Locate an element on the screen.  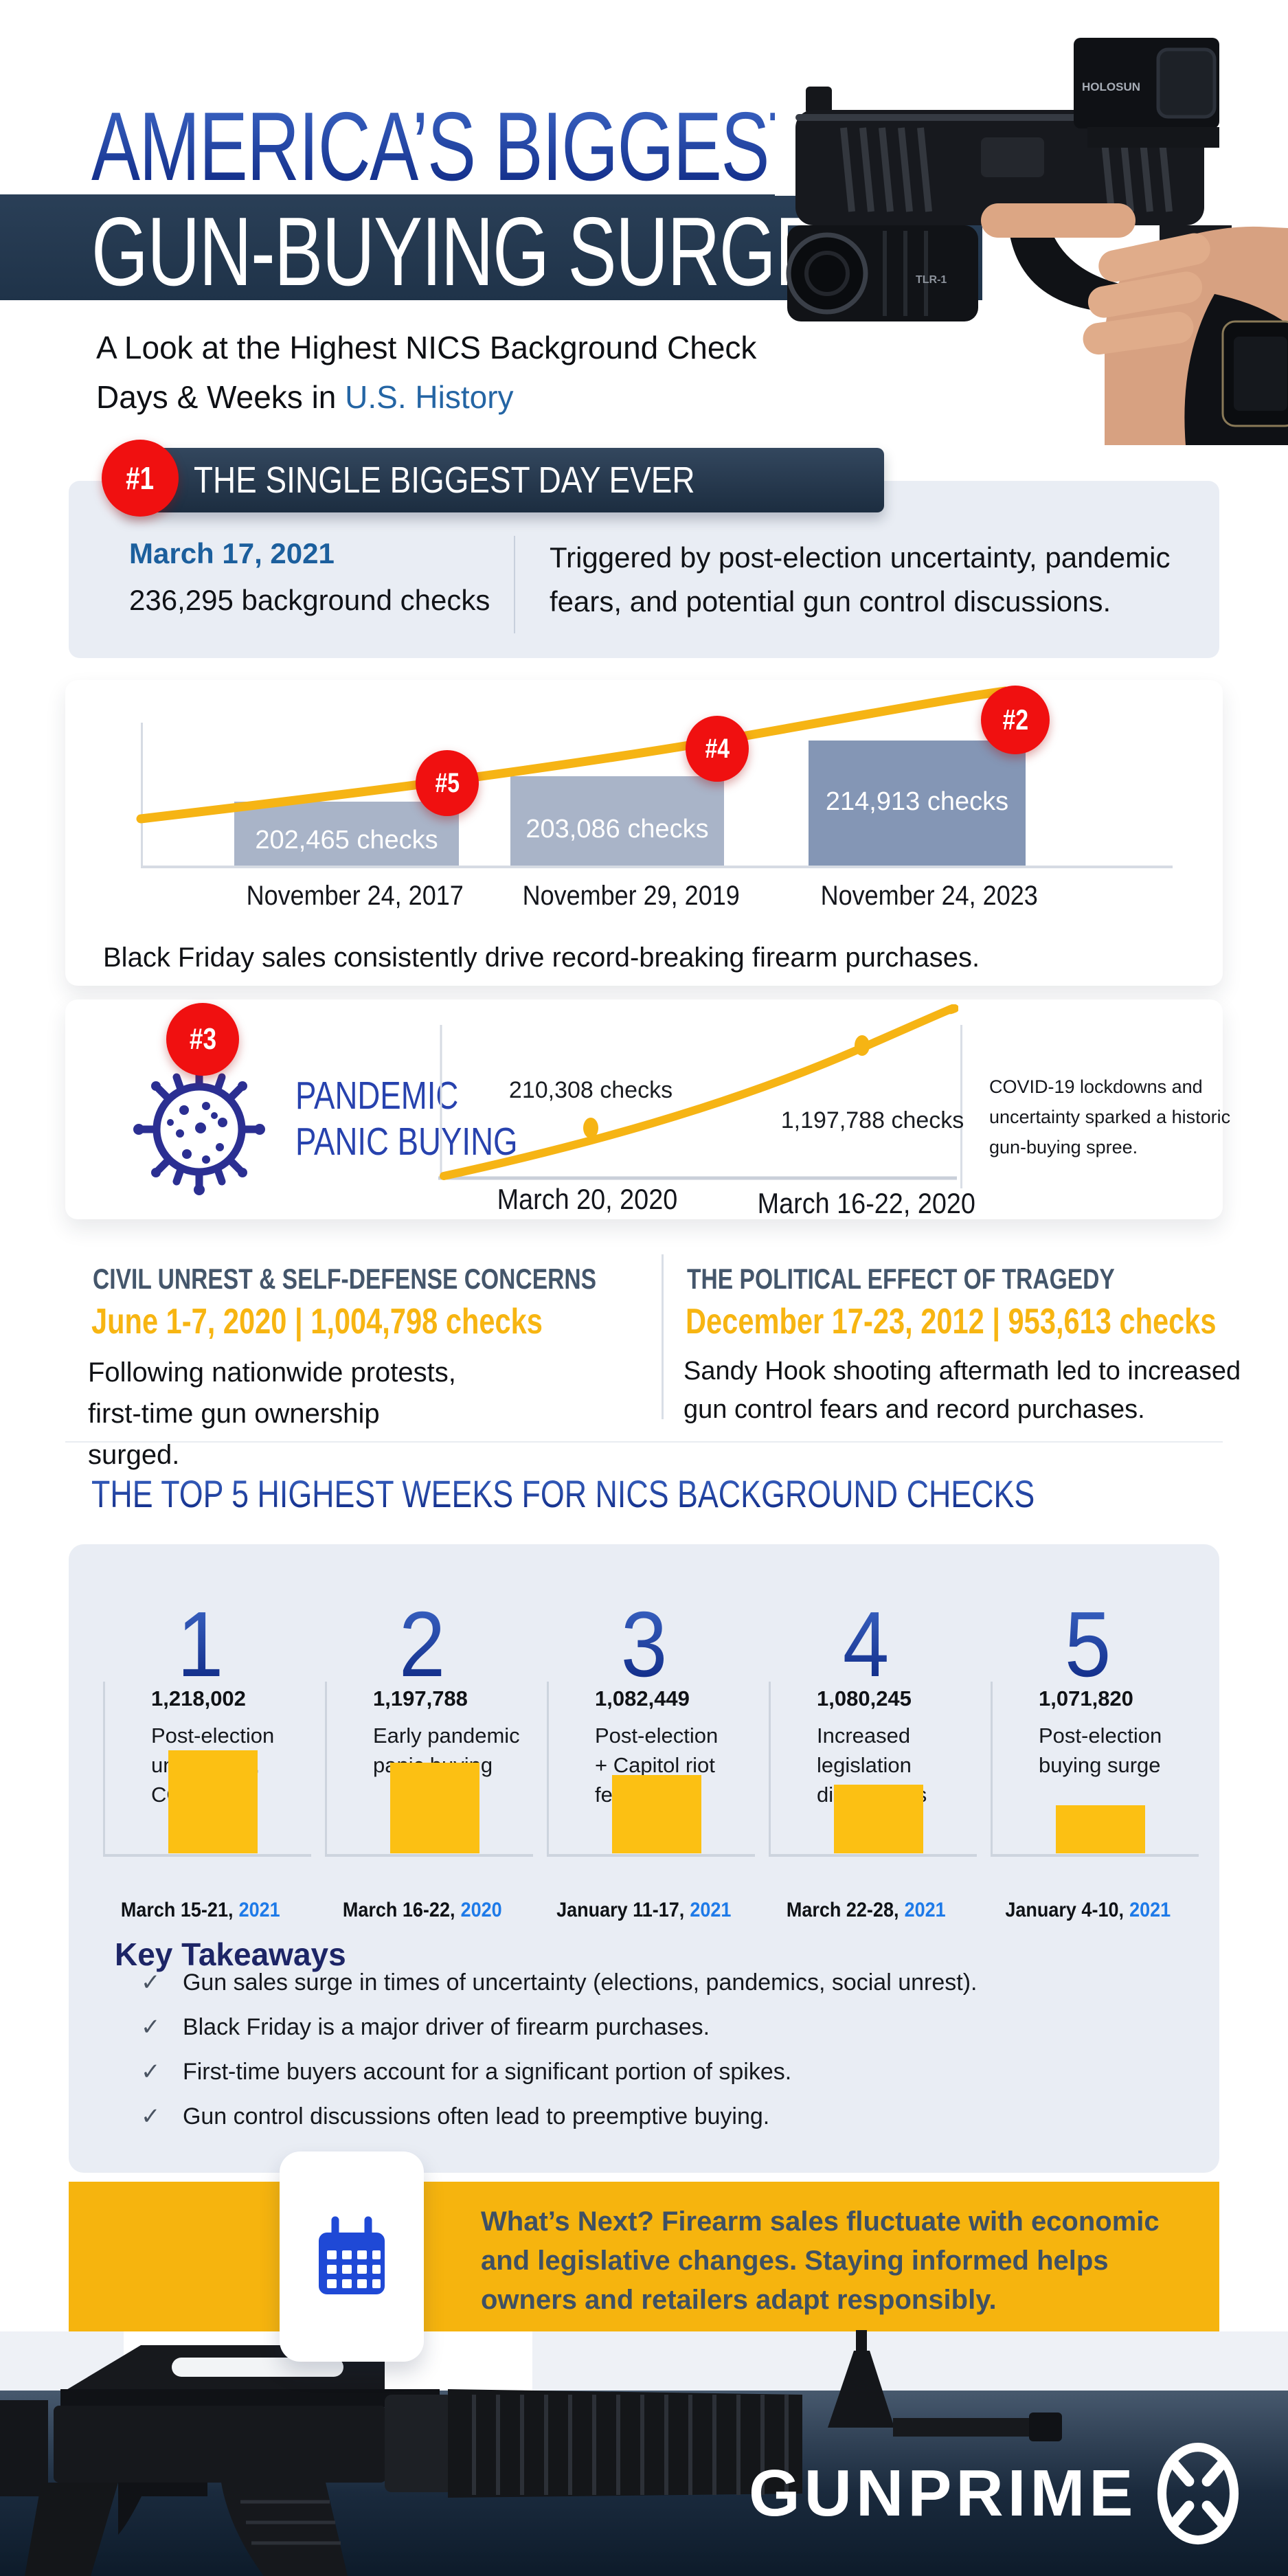
bf-bar-3-label: 214,913 checks is located at coordinates (917, 801).